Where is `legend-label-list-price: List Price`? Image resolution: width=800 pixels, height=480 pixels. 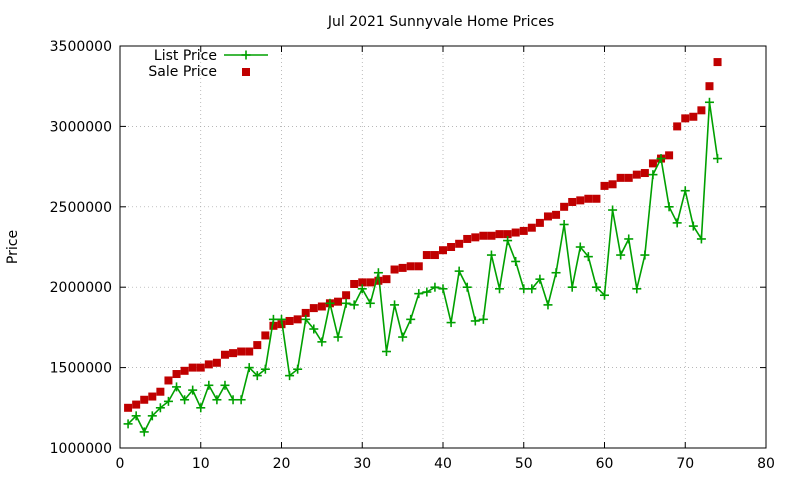
legend-label-list-price: List Price is located at coordinates (185, 56).